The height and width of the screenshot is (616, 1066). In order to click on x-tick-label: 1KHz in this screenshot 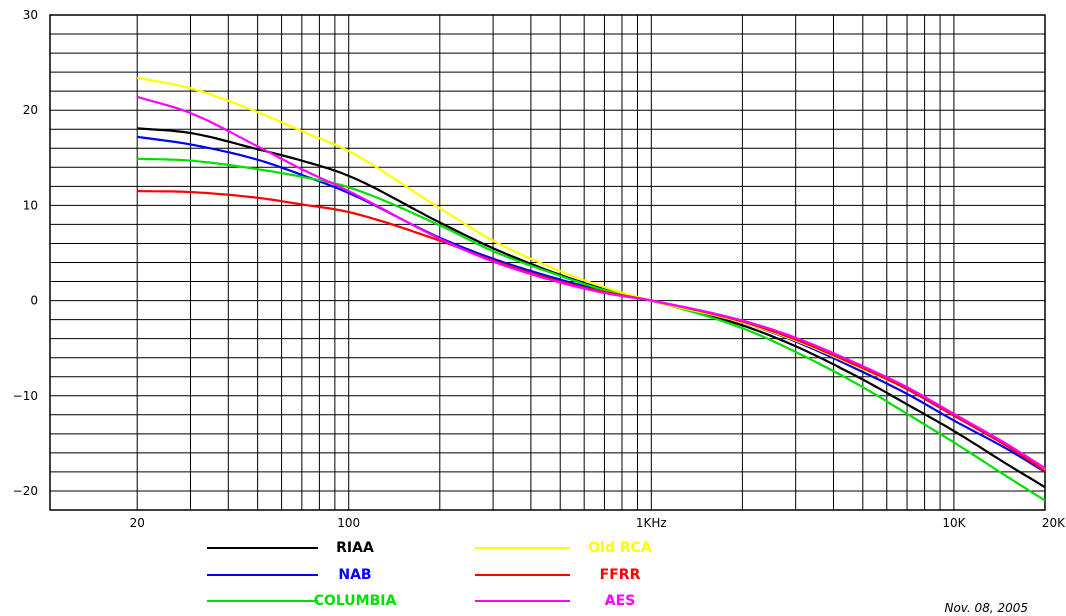, I will do `click(651, 523)`.